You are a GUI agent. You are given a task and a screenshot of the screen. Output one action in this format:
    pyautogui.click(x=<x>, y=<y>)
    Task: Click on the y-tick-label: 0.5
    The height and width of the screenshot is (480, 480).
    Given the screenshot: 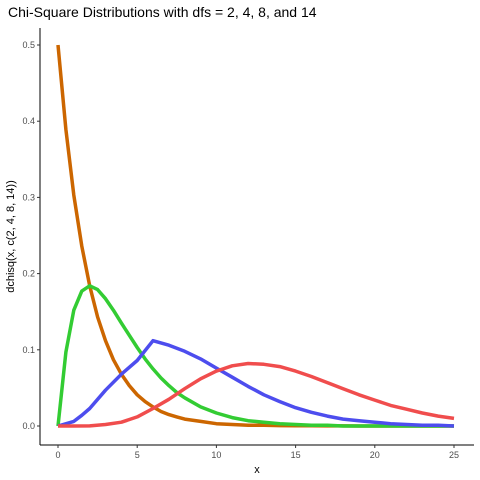 What is the action you would take?
    pyautogui.click(x=28, y=45)
    